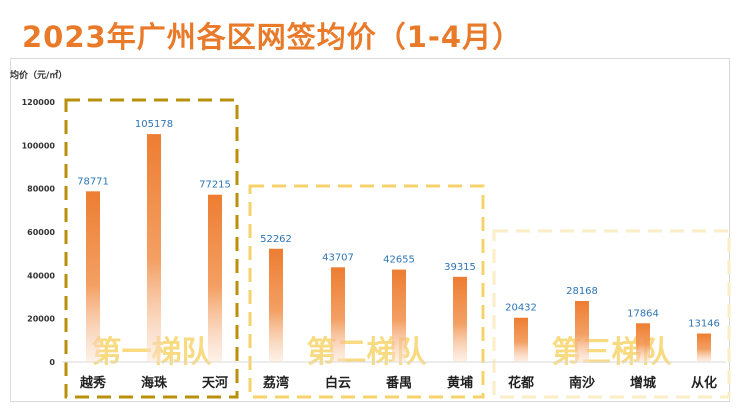 The width and height of the screenshot is (740, 408). I want to click on x-tick-label-黄埔: 黄埔, so click(460, 383).